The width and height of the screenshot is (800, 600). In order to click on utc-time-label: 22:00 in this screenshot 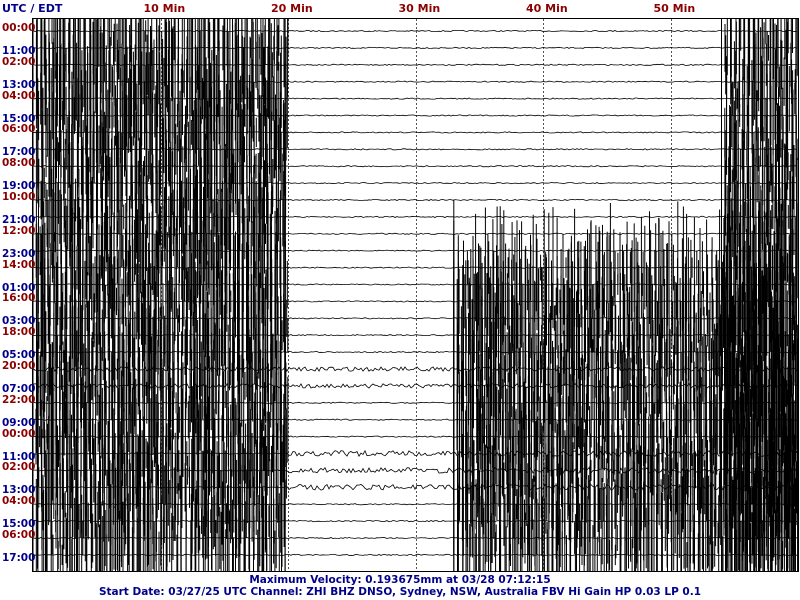, I will do `click(19, 399)`.